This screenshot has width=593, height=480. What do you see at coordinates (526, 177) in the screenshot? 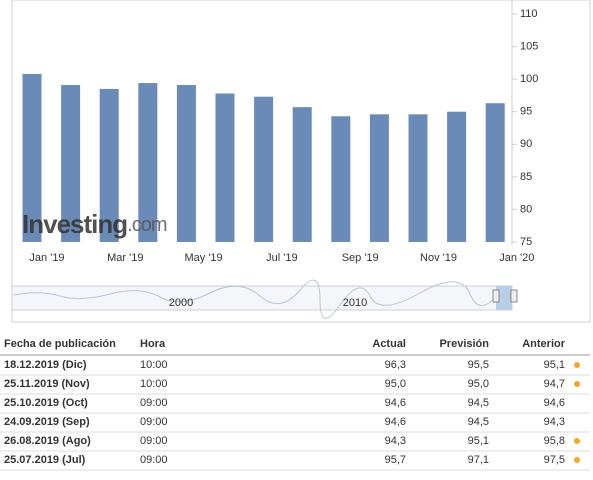
I see `y-tick-label: 85` at bounding box center [526, 177].